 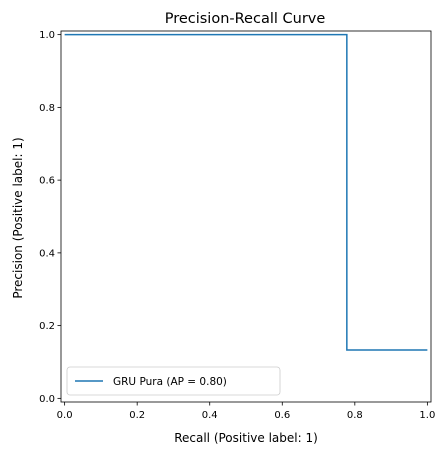 I want to click on x-axis-label: Recall (Positive label: 1), so click(x=246, y=438).